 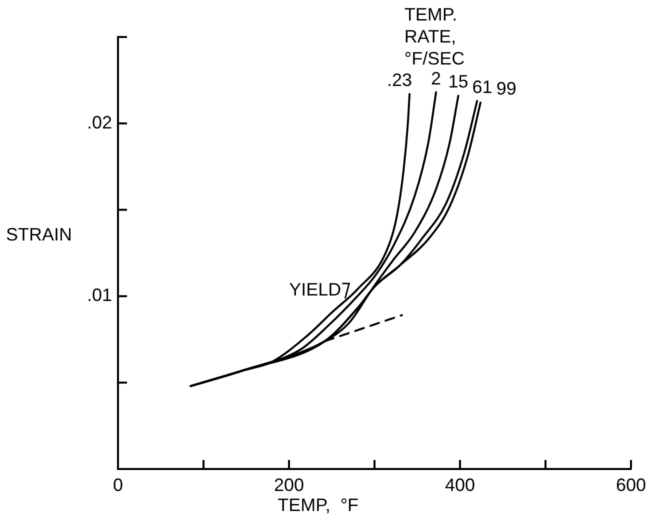 I want to click on legend-title: TEMP. RATE, °F/SEC, so click(x=434, y=36).